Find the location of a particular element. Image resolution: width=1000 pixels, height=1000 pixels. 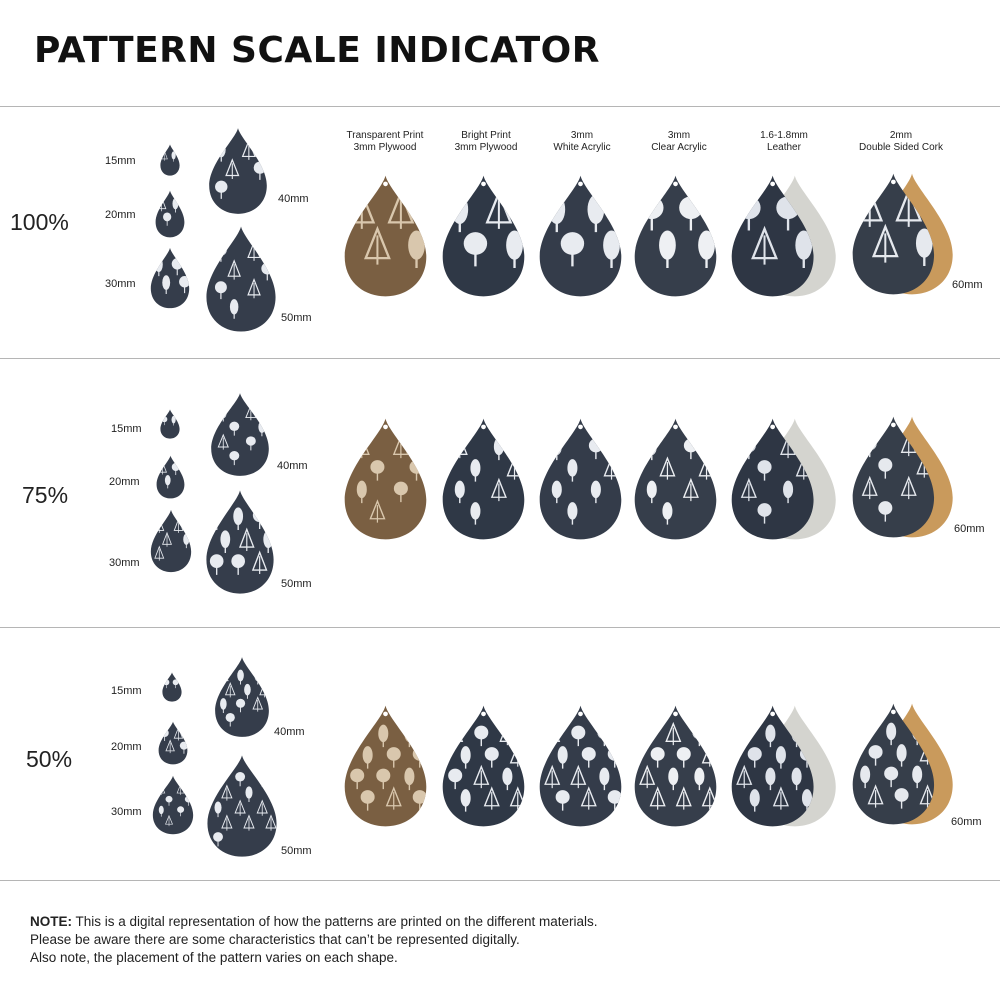

material-header-clear-acrylic: 3mm Clear Acrylic is located at coordinates (679, 142).